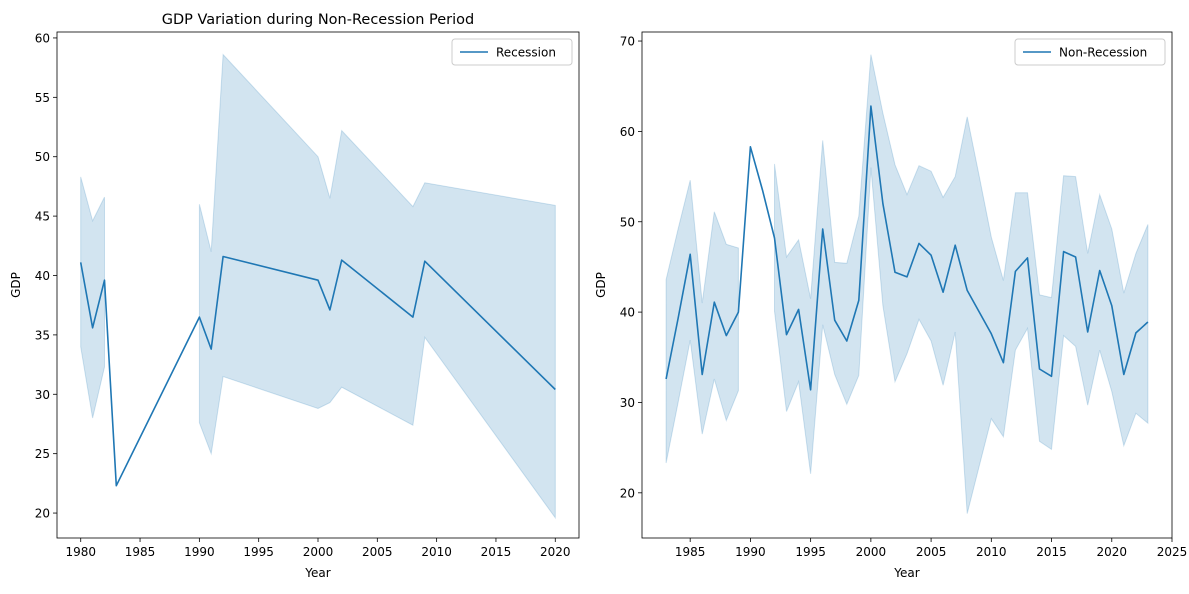 This screenshot has height=594, width=1189. Describe the element at coordinates (895, 272) in the screenshot. I see `data-point-non-recession-2002` at that location.